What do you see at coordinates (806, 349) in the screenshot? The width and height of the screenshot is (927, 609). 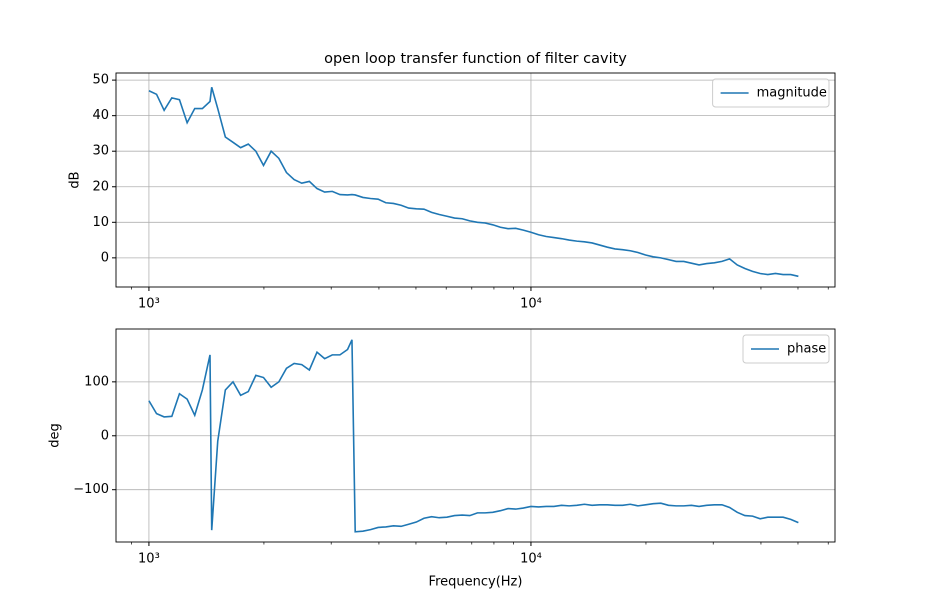 I see `legend-label: phase` at bounding box center [806, 349].